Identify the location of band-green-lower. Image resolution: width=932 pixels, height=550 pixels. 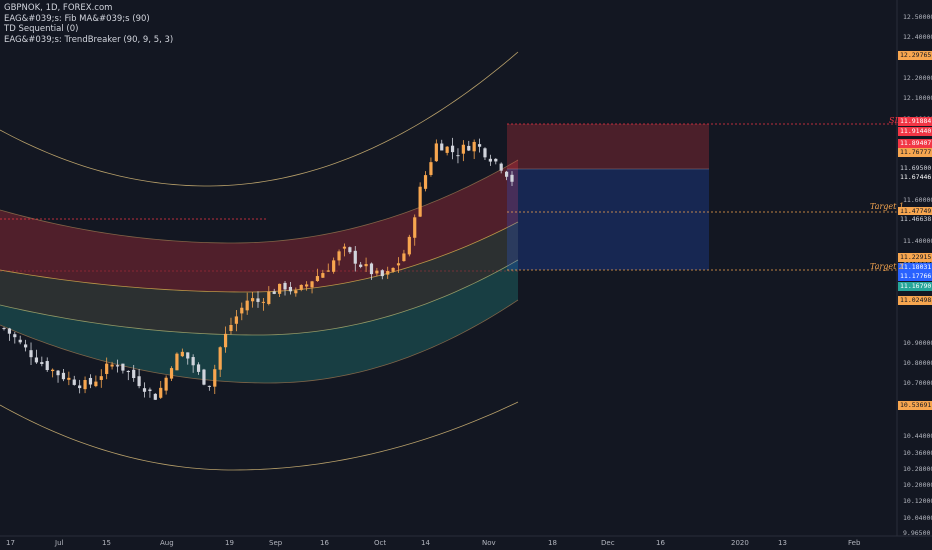
(259, 321).